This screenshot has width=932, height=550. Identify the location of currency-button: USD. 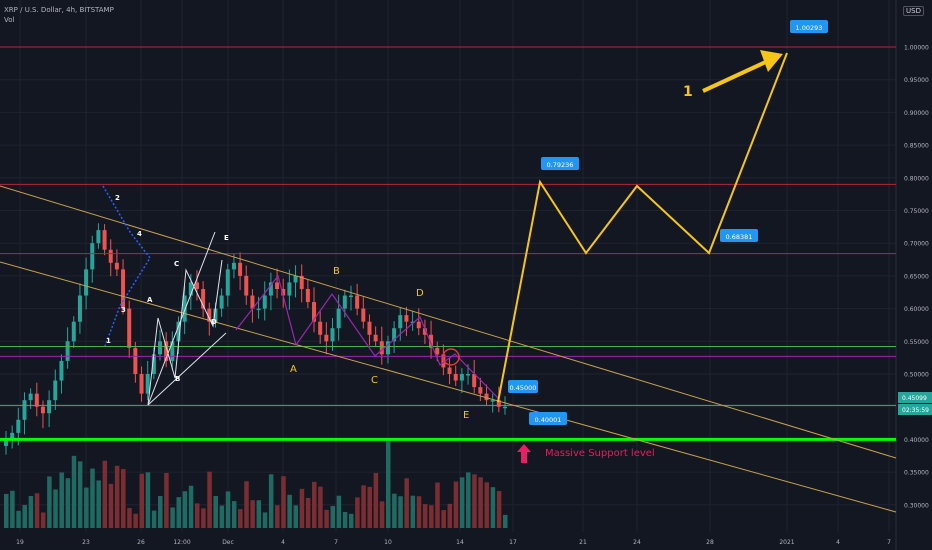
(913, 11).